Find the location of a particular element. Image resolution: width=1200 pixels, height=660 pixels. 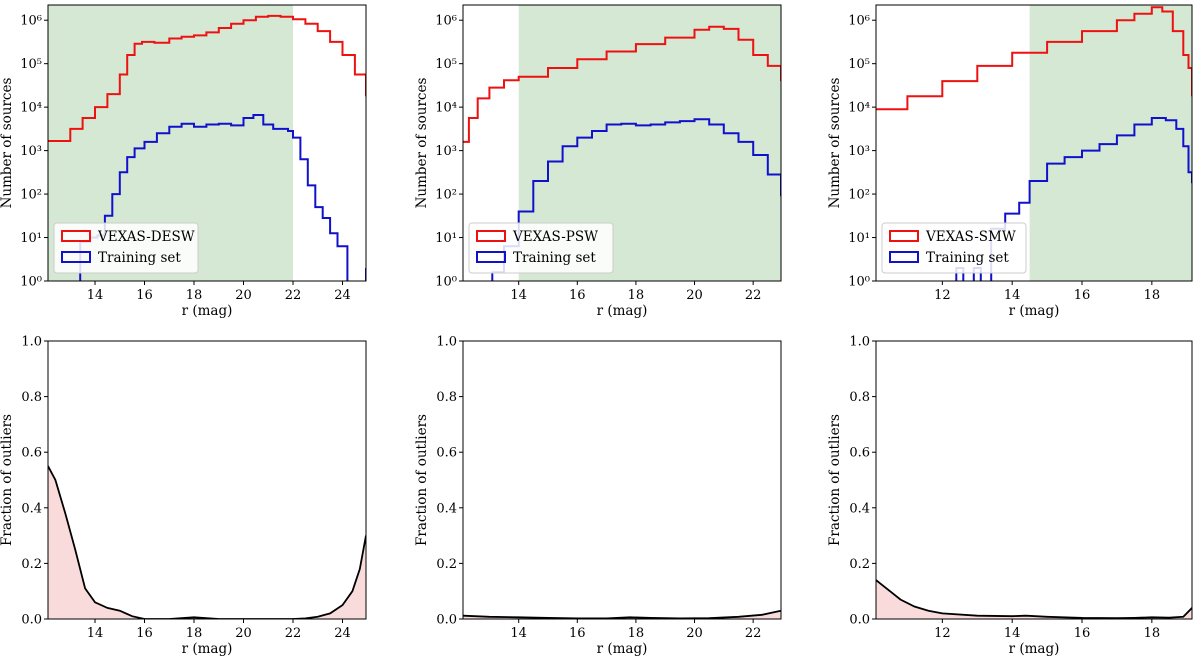

y-tick-label: 0.4 is located at coordinates (859, 508).